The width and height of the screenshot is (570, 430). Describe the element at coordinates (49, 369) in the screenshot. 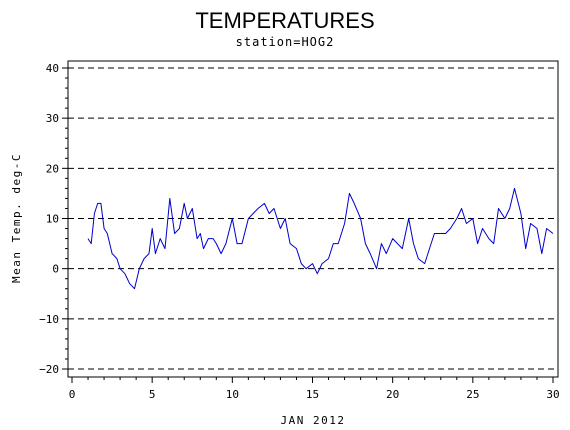

I see `y-tick-label: −20` at that location.